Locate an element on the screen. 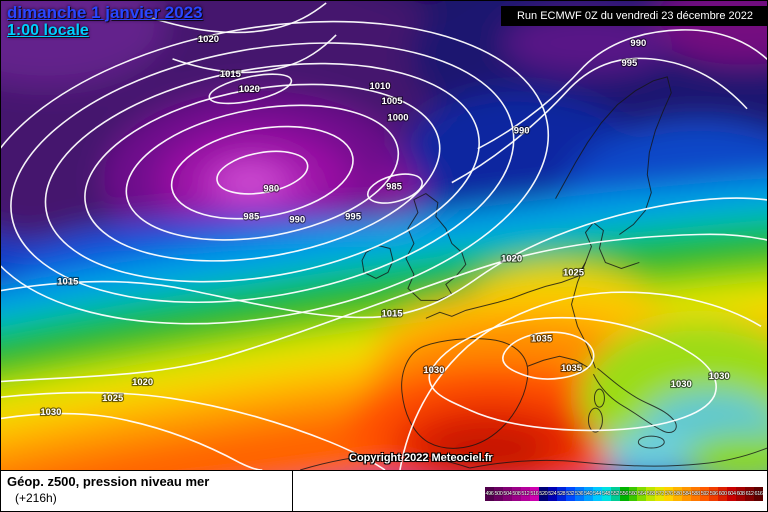 The width and height of the screenshot is (768, 512). scale-cell: 576 is located at coordinates (669, 494).